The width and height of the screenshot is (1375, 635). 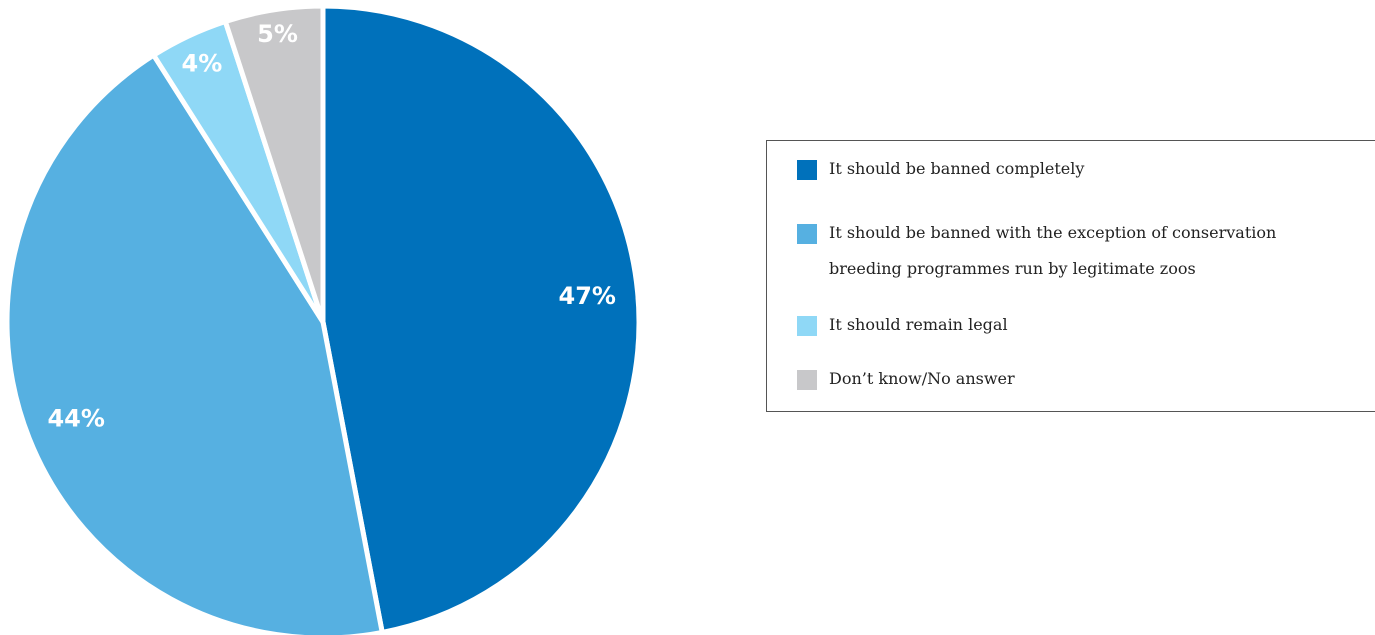 I want to click on legend-swatch-banned-completely, so click(x=807, y=170).